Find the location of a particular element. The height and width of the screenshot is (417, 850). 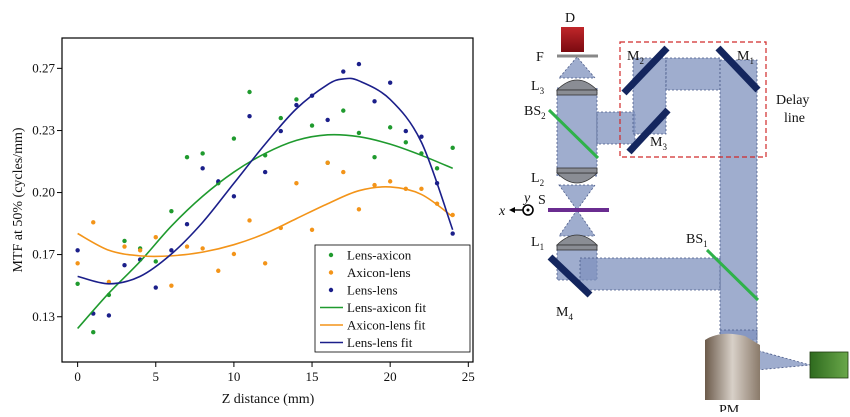

label-main: BS is located at coordinates (694, 239).